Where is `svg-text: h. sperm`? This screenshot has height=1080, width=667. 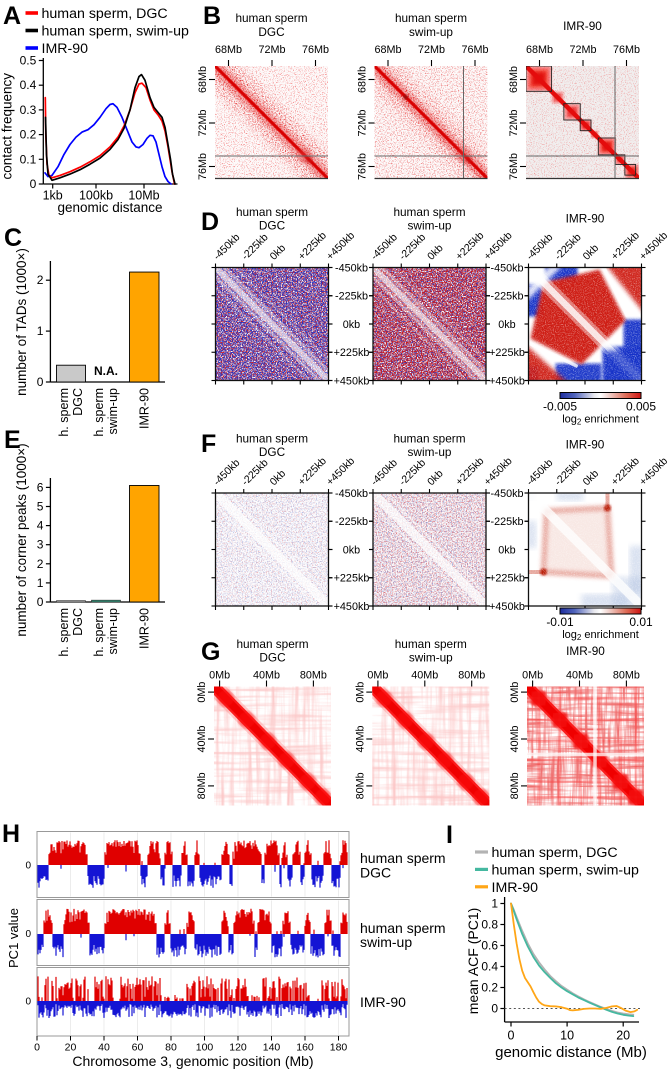 svg-text: h. sperm is located at coordinates (99, 632).